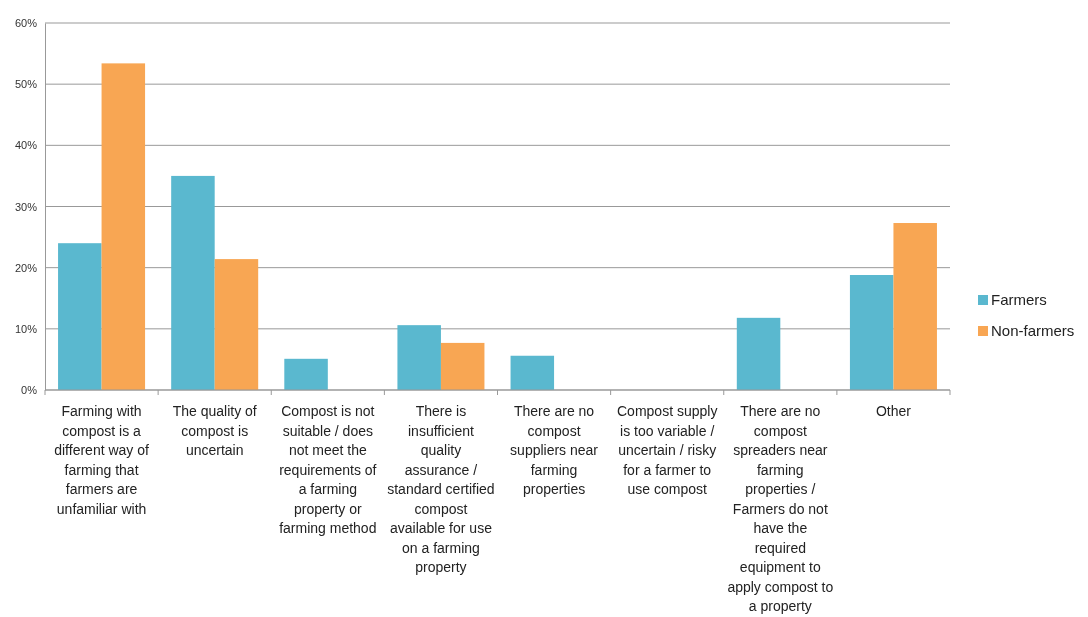  Describe the element at coordinates (554, 450) in the screenshot. I see `x-tick-label: There are no compost suppliers near farming properties` at that location.